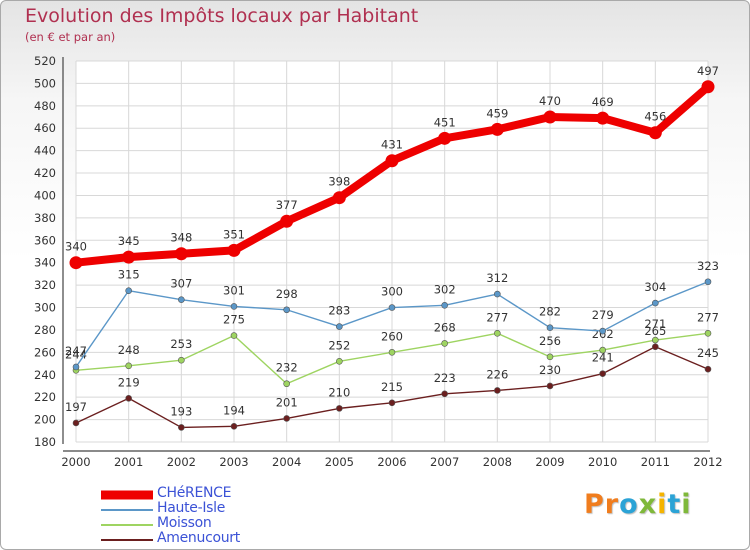  Describe the element at coordinates (45, 375) in the screenshot. I see `y-tick-label: 240` at that location.